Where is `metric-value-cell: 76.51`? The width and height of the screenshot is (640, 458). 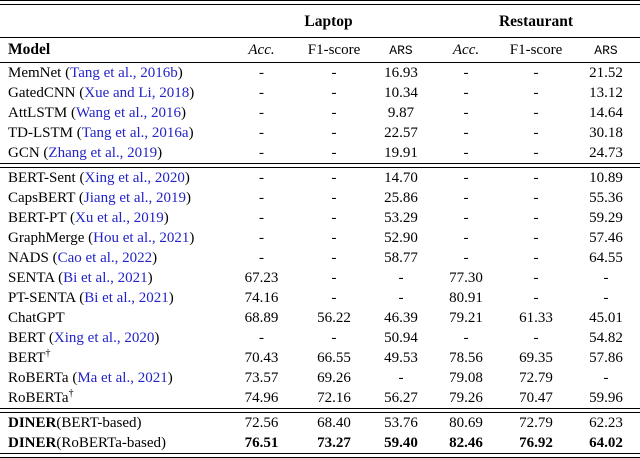 metric-value-cell: 76.51 is located at coordinates (261, 442).